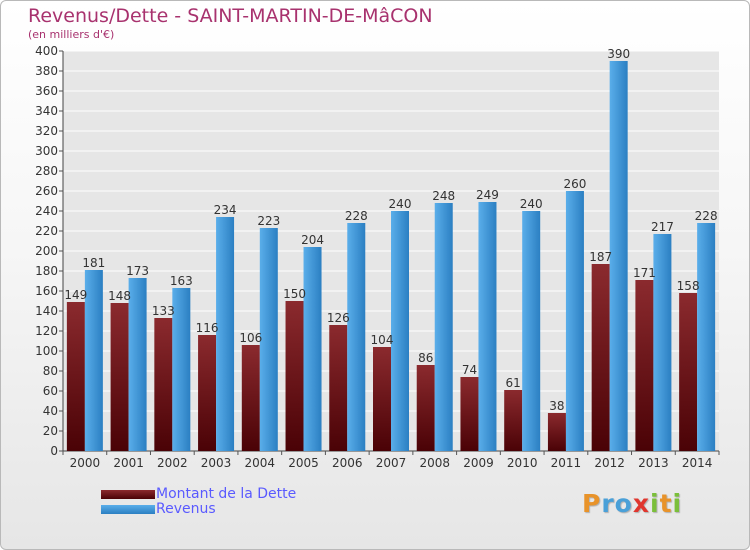  Describe the element at coordinates (46, 71) in the screenshot. I see `y-tick-label: 380` at that location.